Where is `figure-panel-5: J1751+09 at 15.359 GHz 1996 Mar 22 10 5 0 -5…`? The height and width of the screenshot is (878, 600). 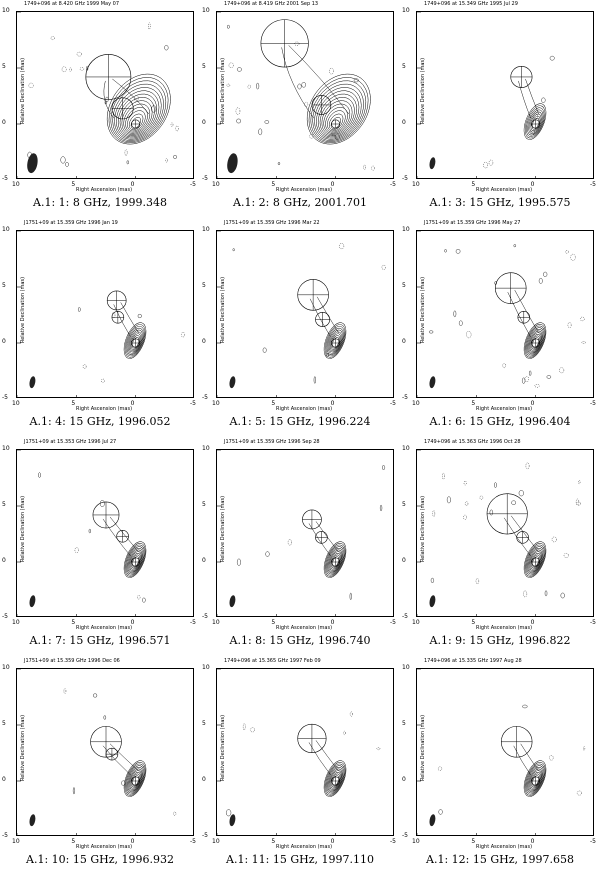
figure-panel-5: J1751+09 at 15.359 GHz 1996 Mar 22 10 5 0 -5… is located at coordinates (300, 328).